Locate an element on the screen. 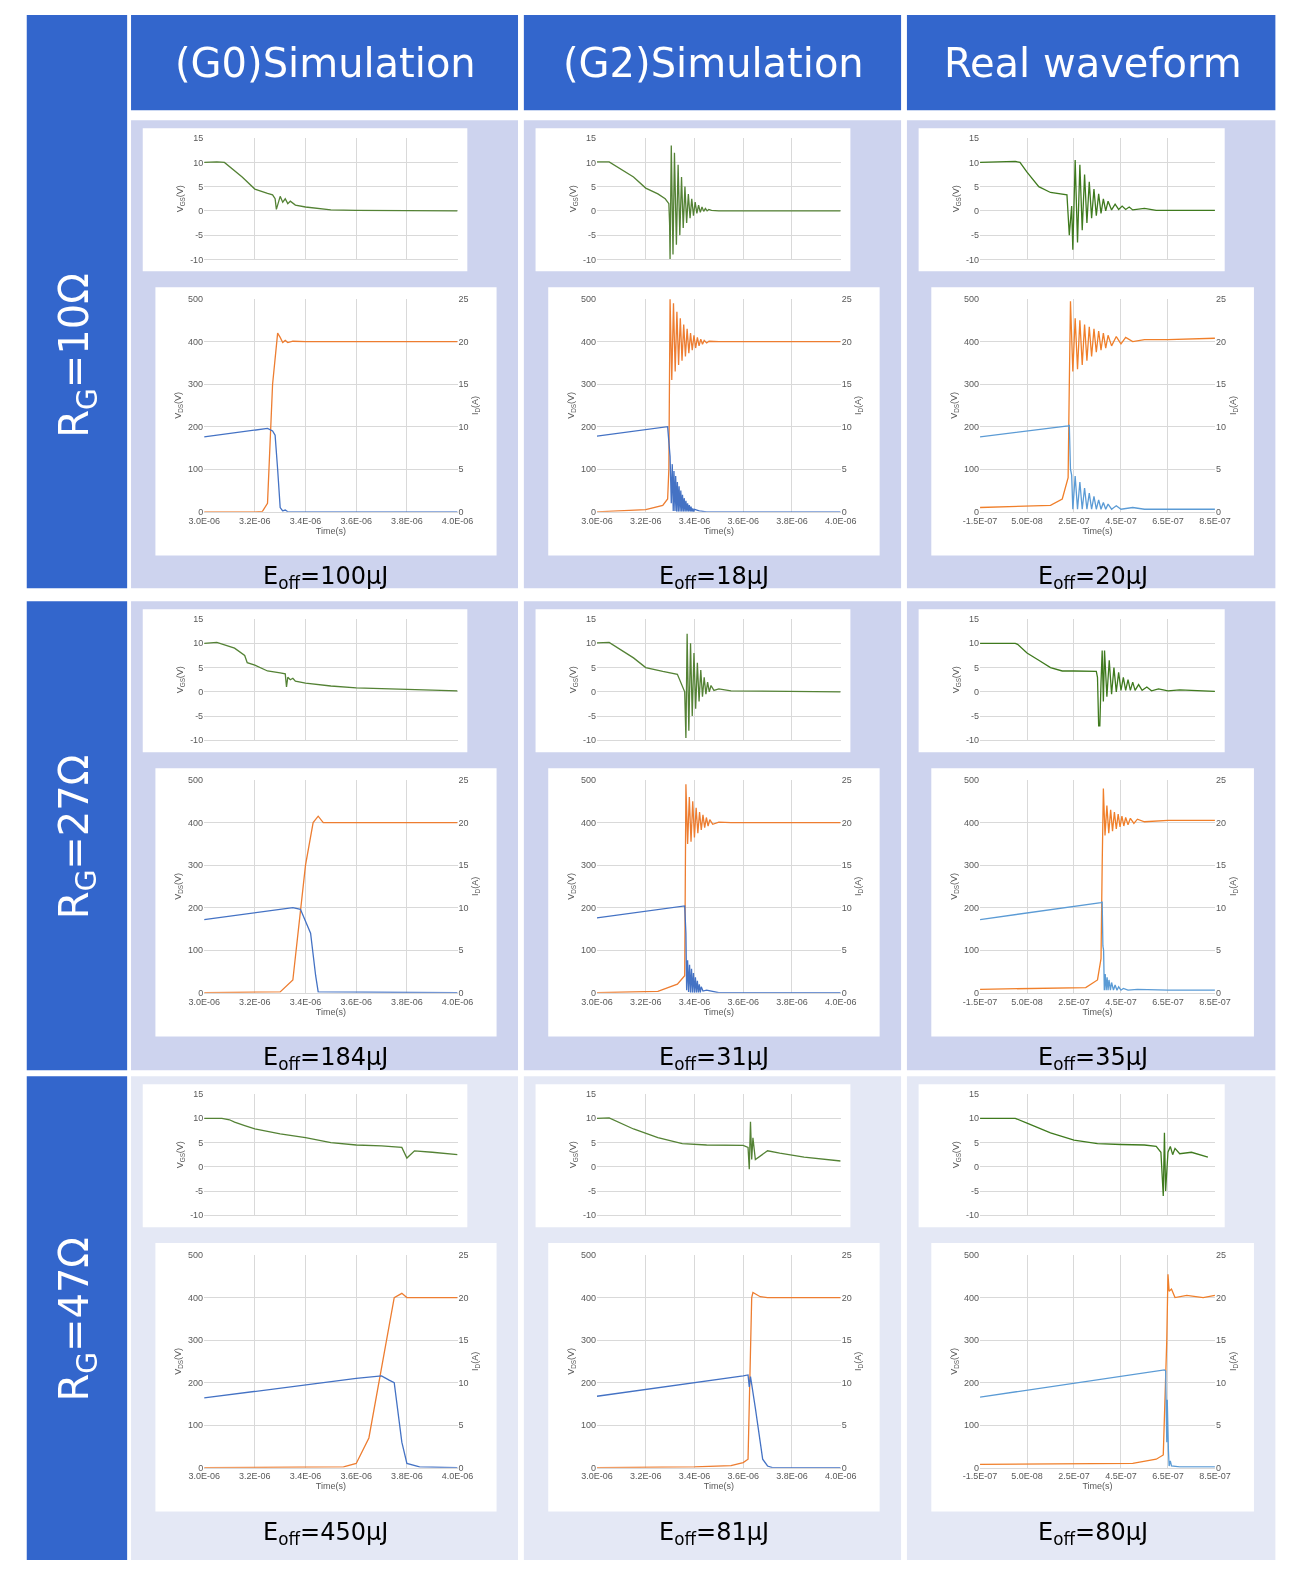 The height and width of the screenshot is (1582, 1306). text: E$_{off}$=184μJ is located at coordinates (326, 1059).